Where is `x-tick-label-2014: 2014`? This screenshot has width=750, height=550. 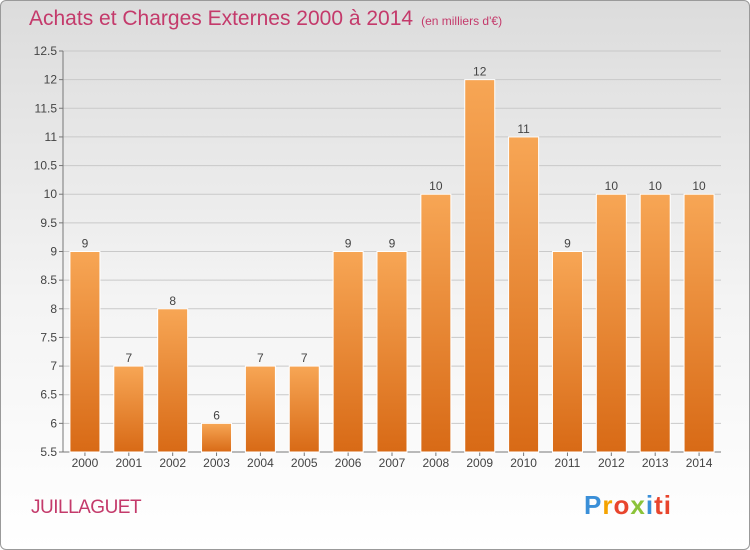
x-tick-label-2014: 2014 is located at coordinates (699, 463).